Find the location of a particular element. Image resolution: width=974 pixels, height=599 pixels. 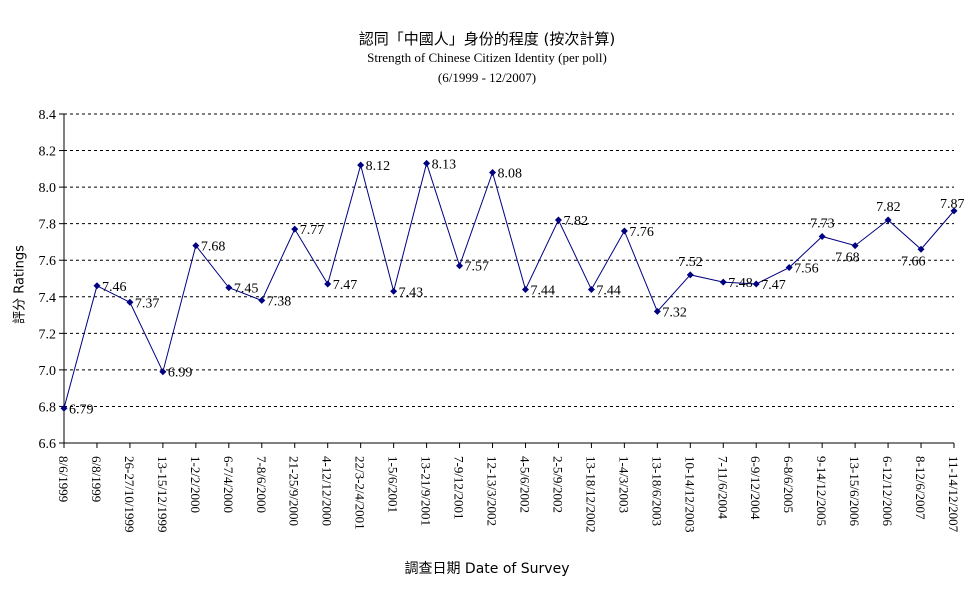

x-tick-label: 6/8/1999 is located at coordinates (96, 479).